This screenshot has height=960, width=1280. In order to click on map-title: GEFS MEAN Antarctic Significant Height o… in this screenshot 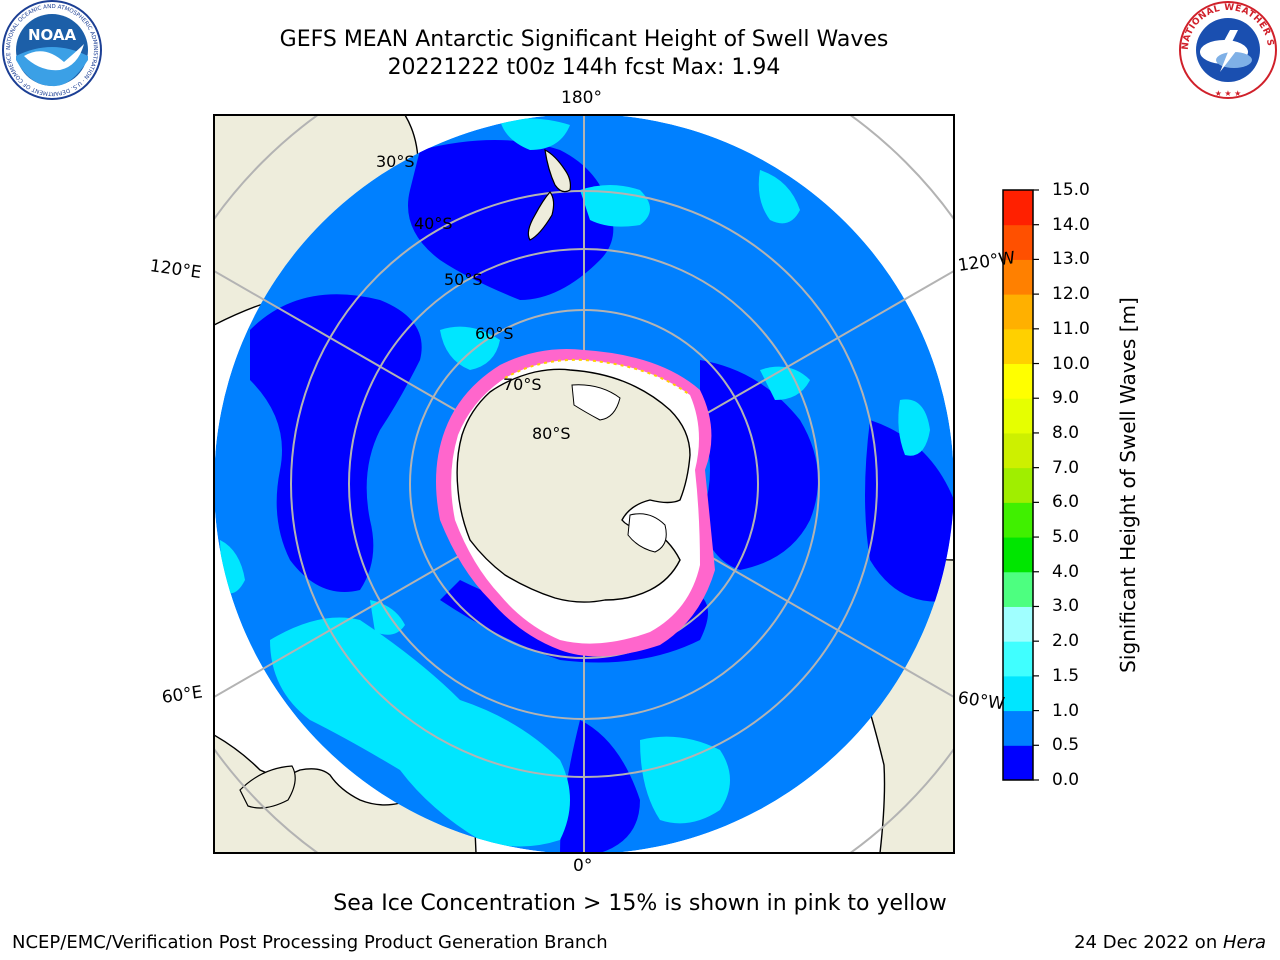, I will do `click(584, 39)`.